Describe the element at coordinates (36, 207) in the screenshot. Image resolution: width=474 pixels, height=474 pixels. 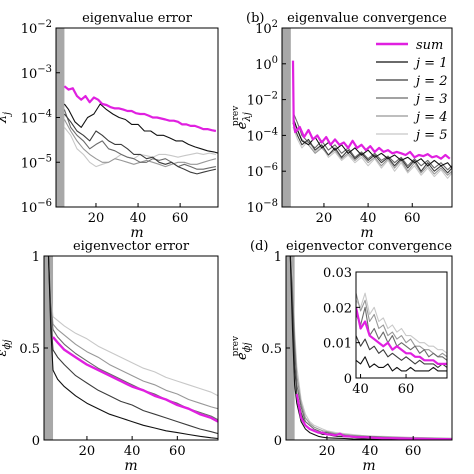
I see `panel-a-y-tick-label: 10⁻⁶` at that location.